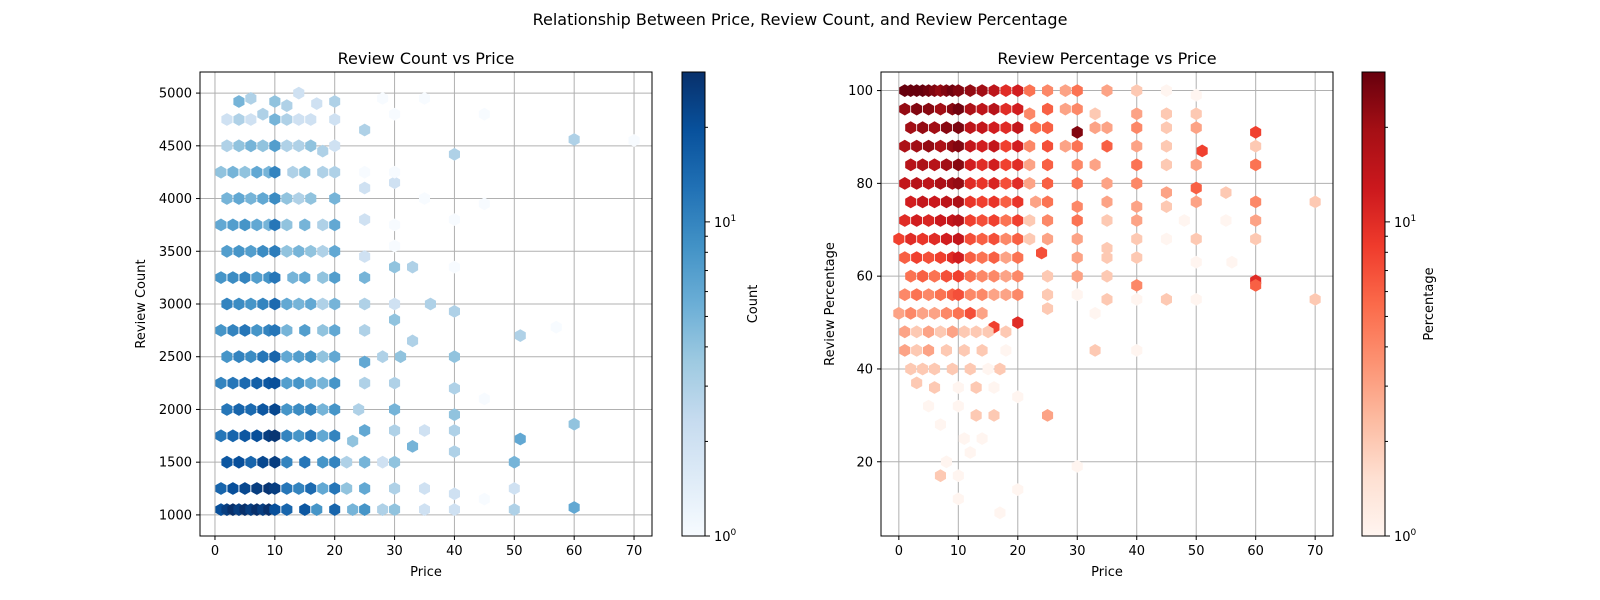  I want to click on x-tick-label: 0, so click(215, 551).